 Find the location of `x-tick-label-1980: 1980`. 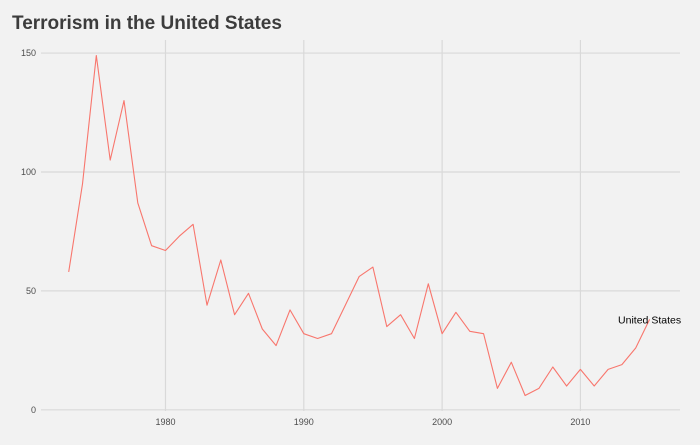

x-tick-label-1980: 1980 is located at coordinates (165, 422).